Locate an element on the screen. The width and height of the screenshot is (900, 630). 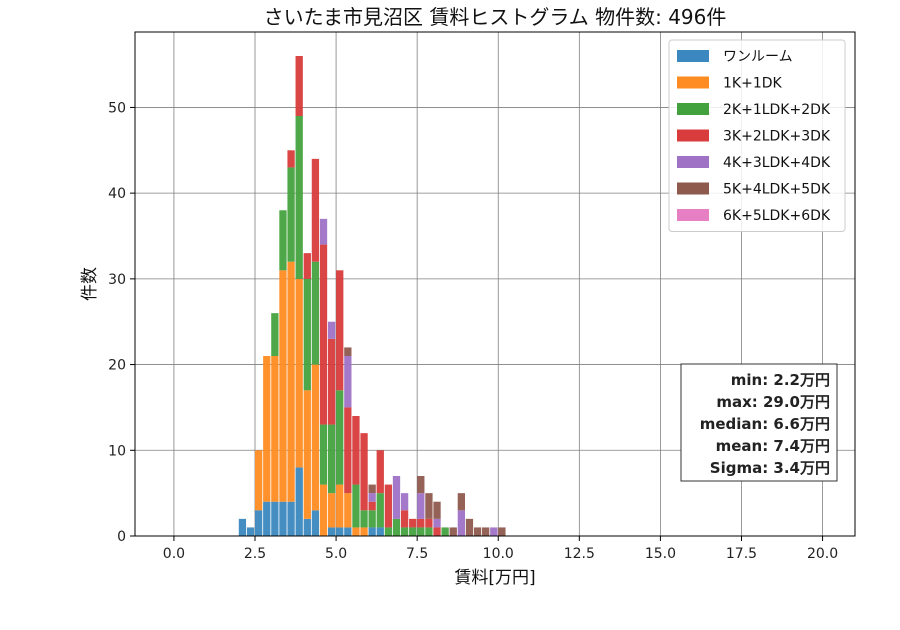
stats-frame is located at coordinates (759, 422).